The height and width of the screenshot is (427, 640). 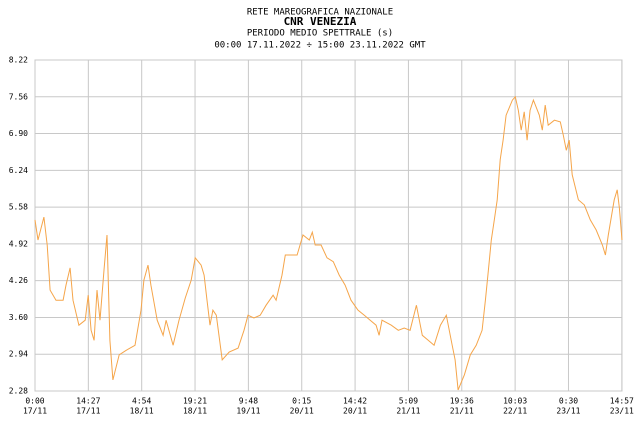 What do you see at coordinates (301, 401) in the screenshot?
I see `x-tick-label: 0:15` at bounding box center [301, 401].